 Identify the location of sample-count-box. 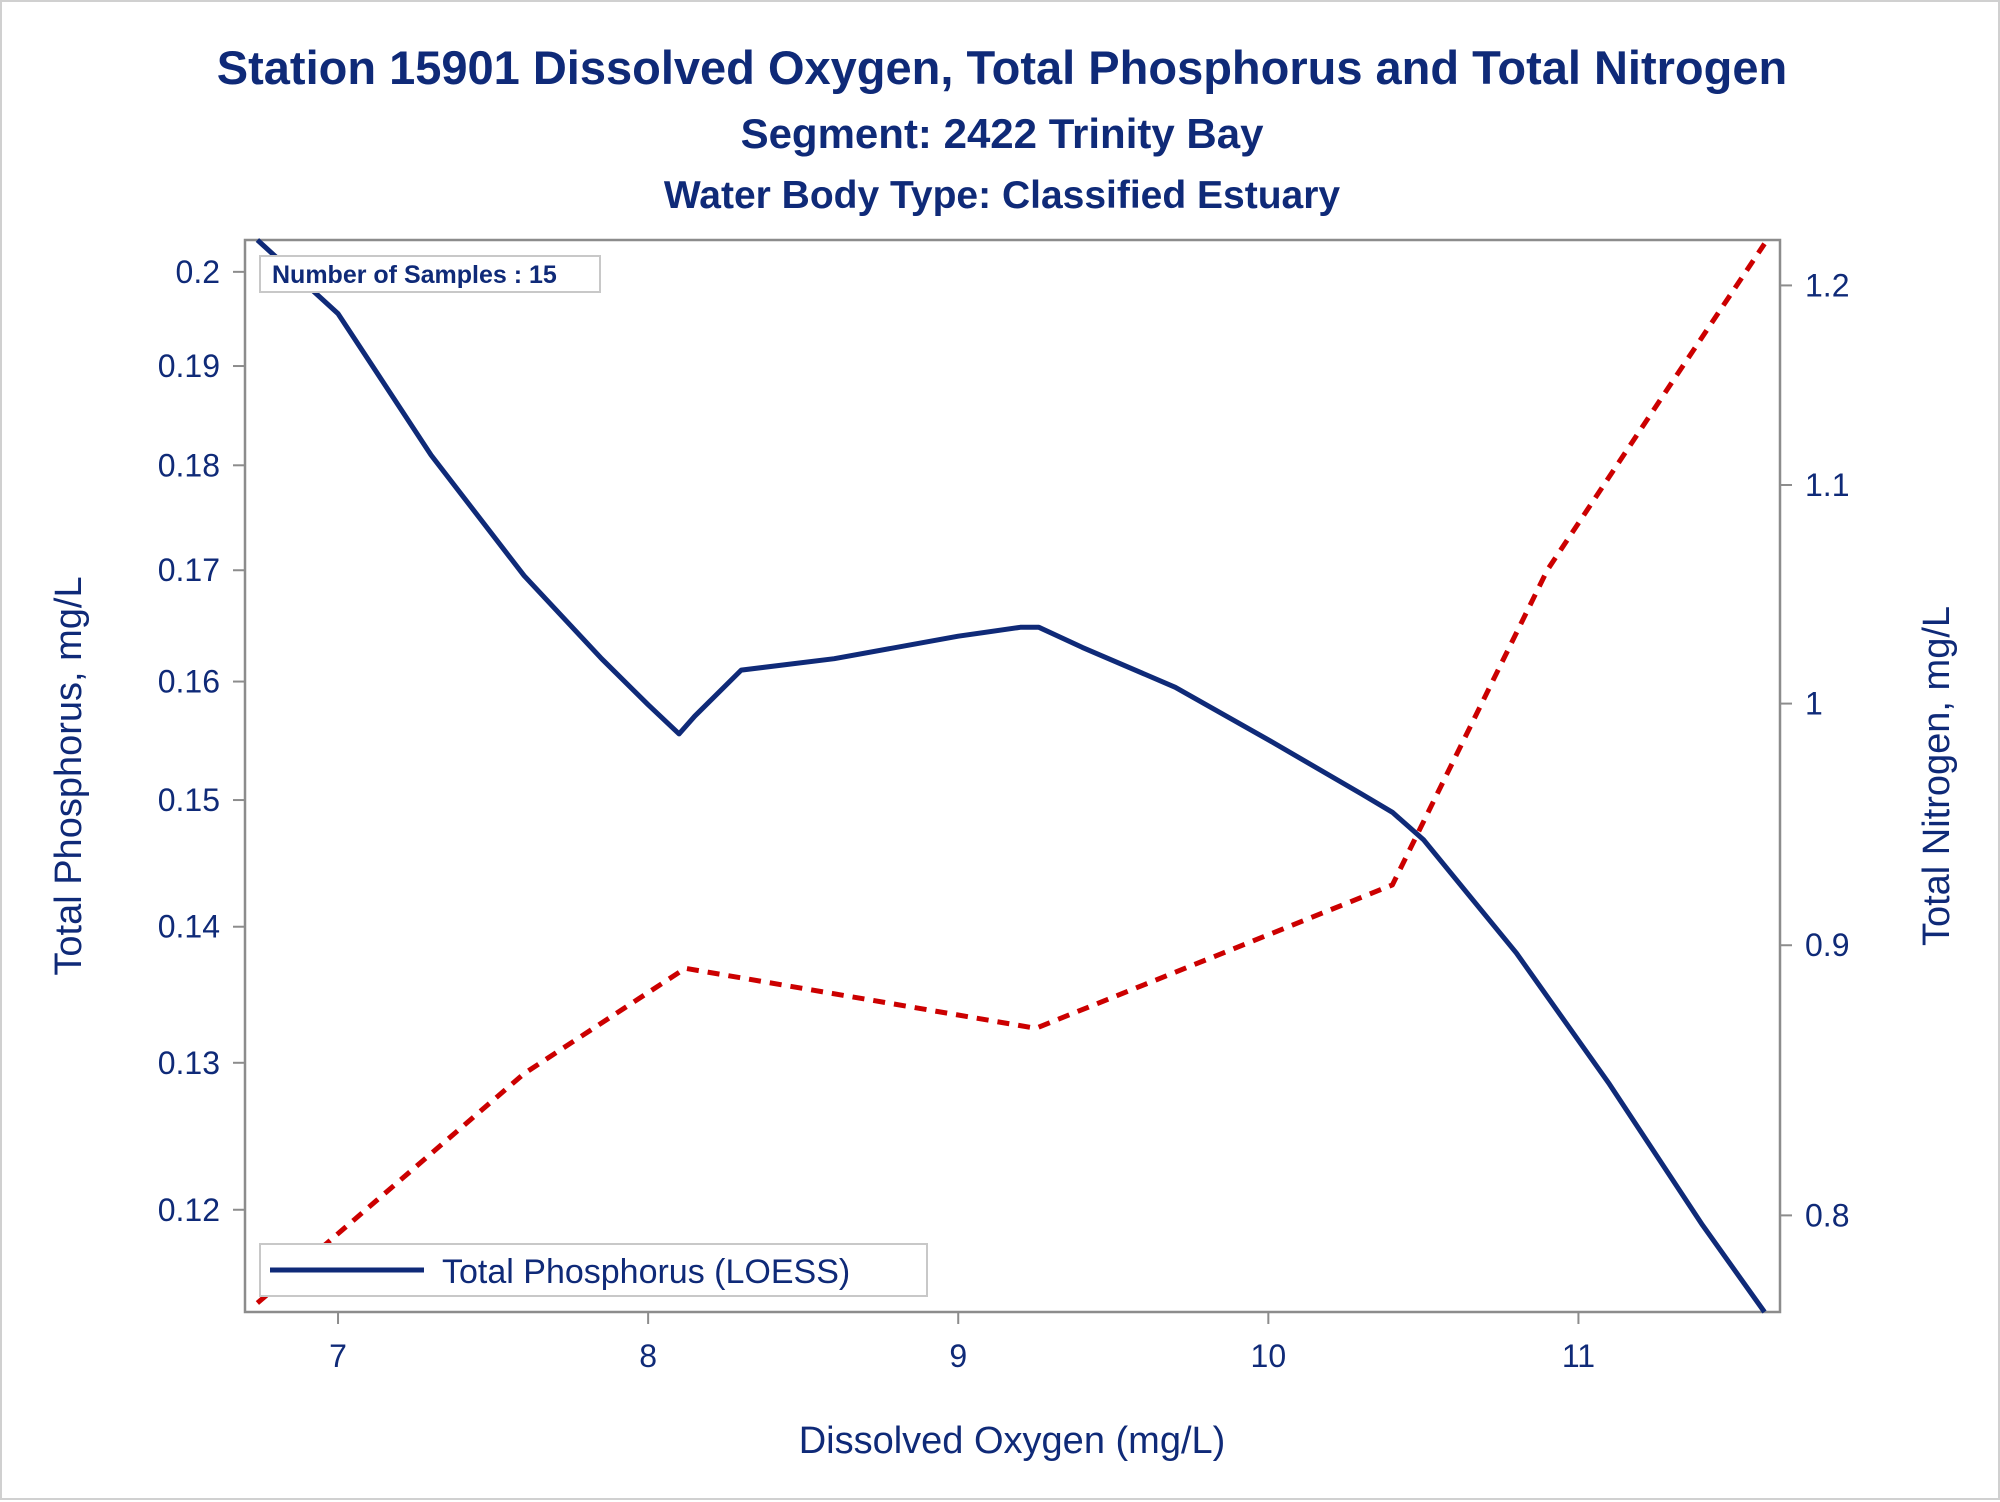
(430, 274).